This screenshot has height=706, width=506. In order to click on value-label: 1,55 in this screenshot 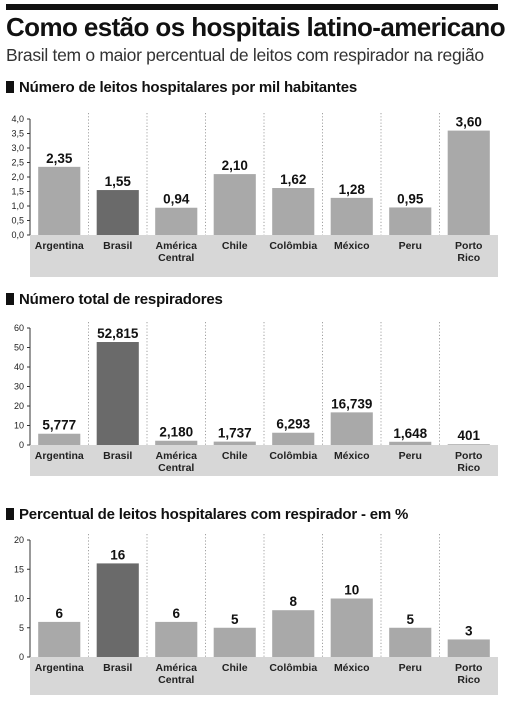, I will do `click(118, 181)`.